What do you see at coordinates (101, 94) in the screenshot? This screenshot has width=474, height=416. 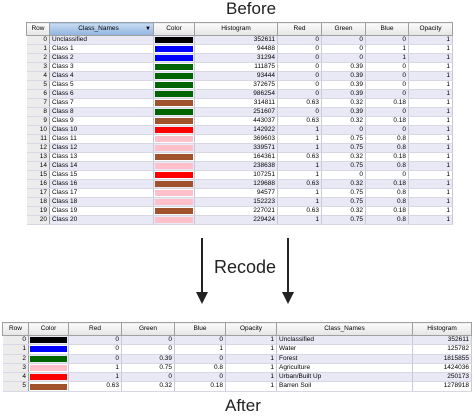 I see `class-name-cell: Class 6` at bounding box center [101, 94].